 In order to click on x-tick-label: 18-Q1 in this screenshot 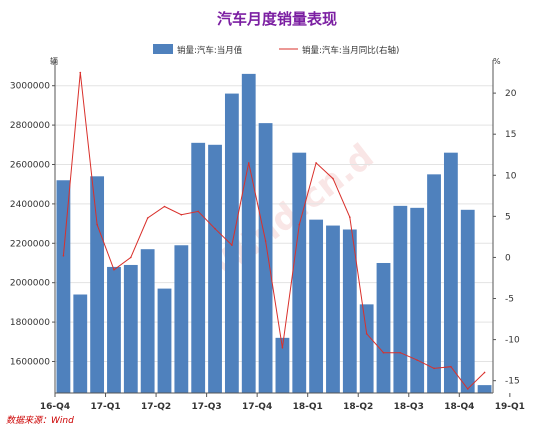, I will do `click(308, 407)`.